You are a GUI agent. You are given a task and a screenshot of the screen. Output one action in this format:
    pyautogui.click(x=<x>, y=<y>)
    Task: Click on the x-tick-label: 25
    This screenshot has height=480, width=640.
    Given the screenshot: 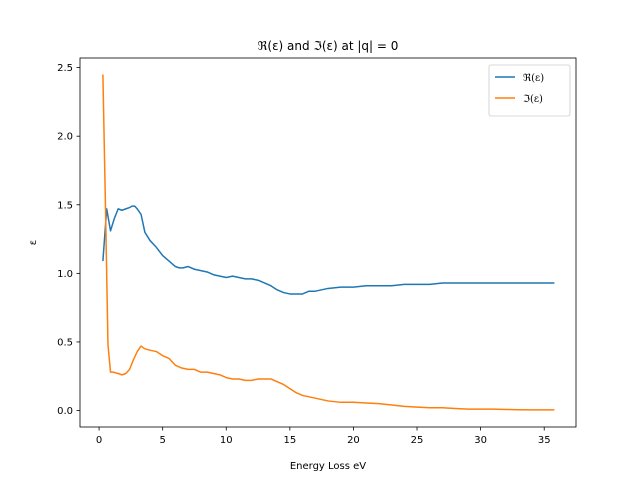 What is the action you would take?
    pyautogui.click(x=417, y=440)
    